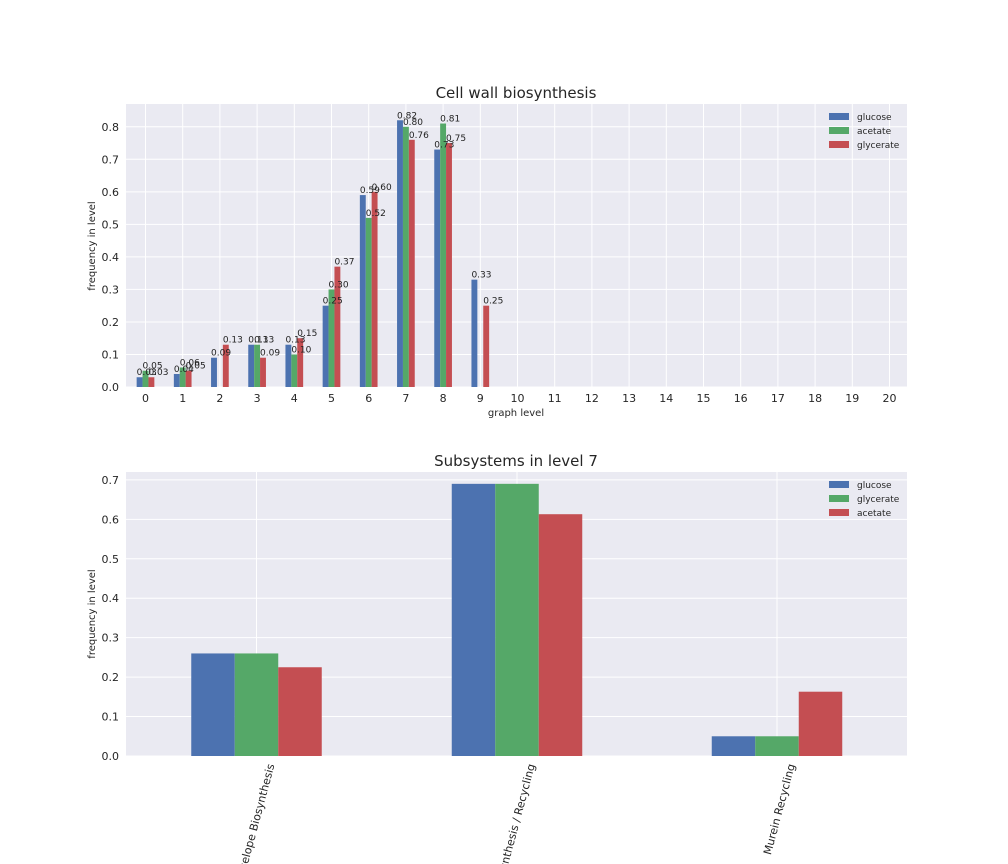 The width and height of the screenshot is (1008, 864). I want to click on x-tick-label: ynthesis / Recycling, so click(517, 813).